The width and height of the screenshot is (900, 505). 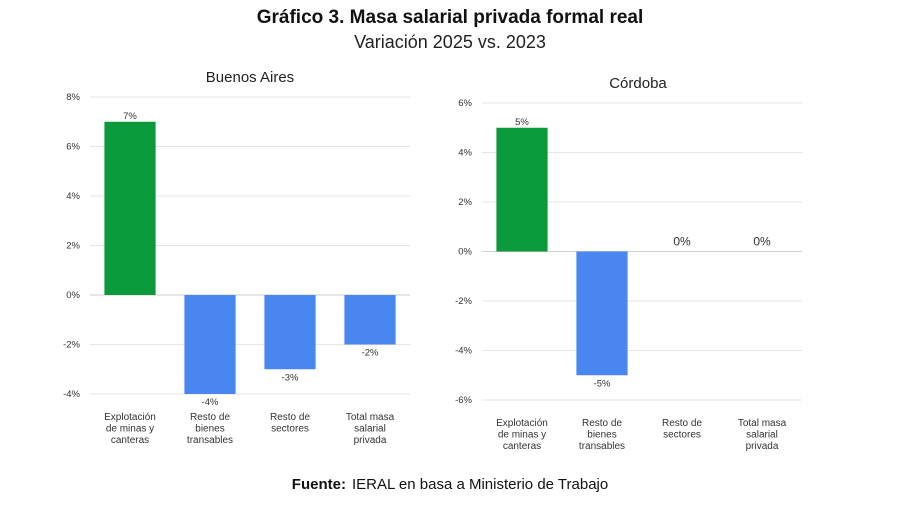 I want to click on panel-title: Córdoba, so click(x=638, y=83).